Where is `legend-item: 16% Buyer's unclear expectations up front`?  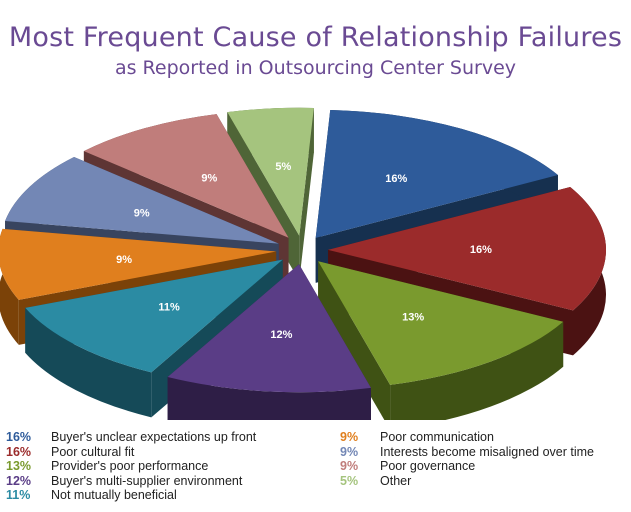 legend-item: 16% Buyer's unclear expectations up front is located at coordinates (131, 437).